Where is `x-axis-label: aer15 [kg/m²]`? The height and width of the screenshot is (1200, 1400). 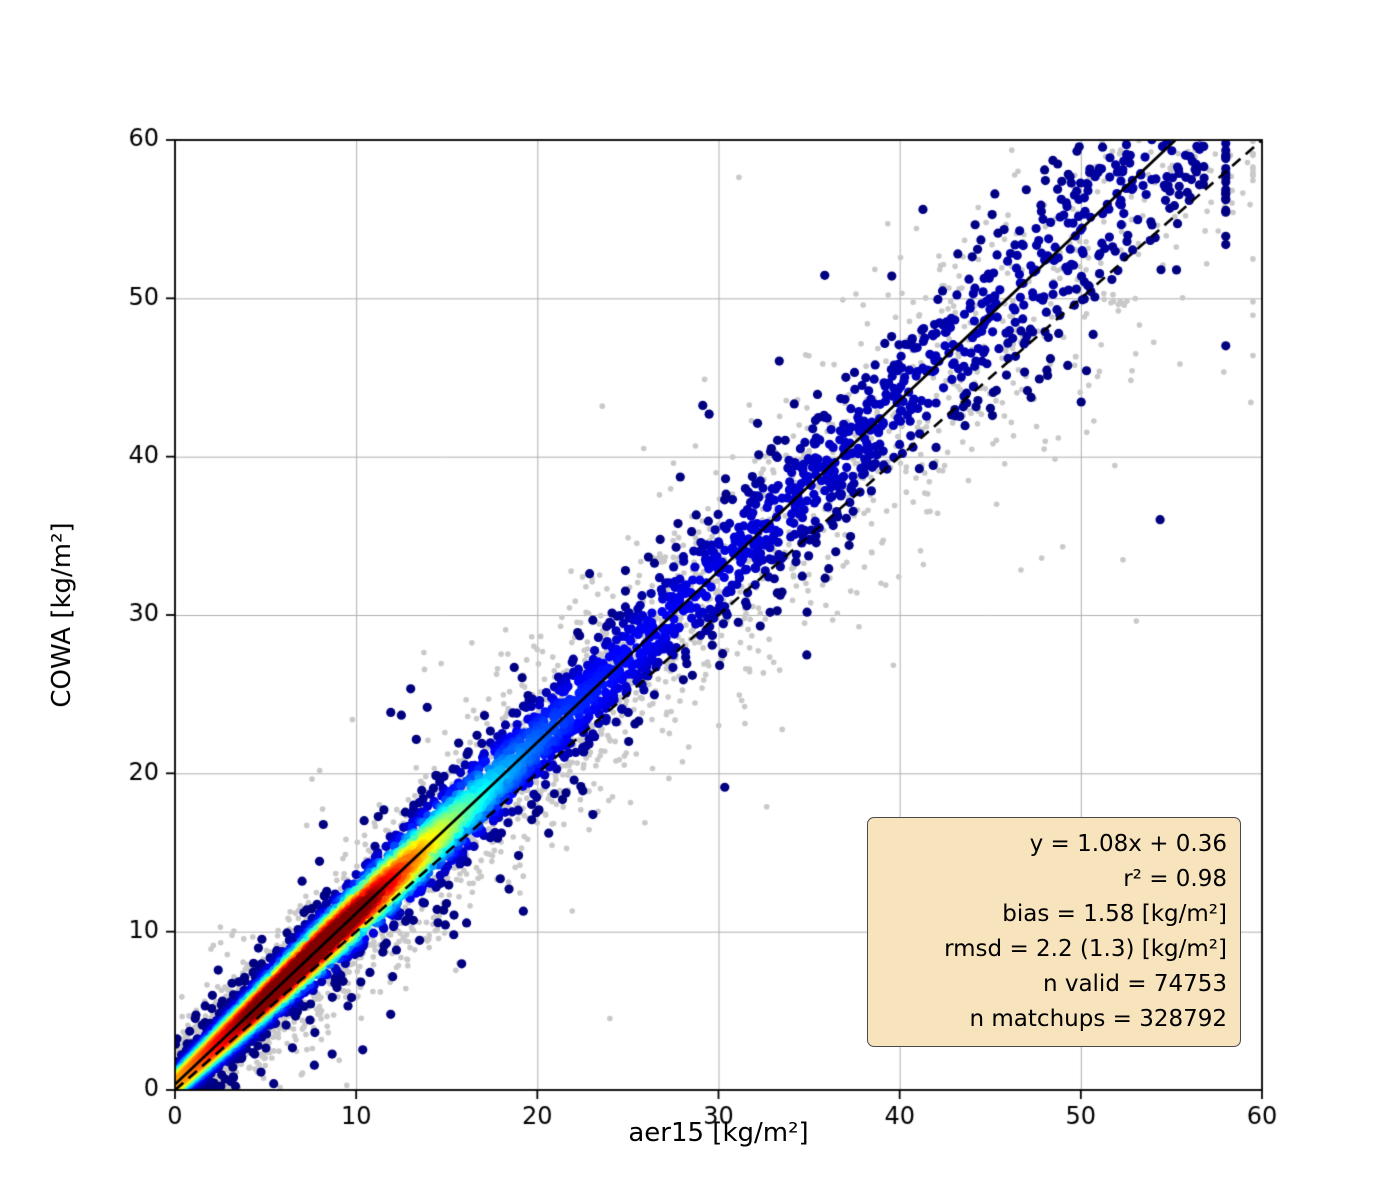 x-axis-label: aer15 [kg/m²] is located at coordinates (718, 1133).